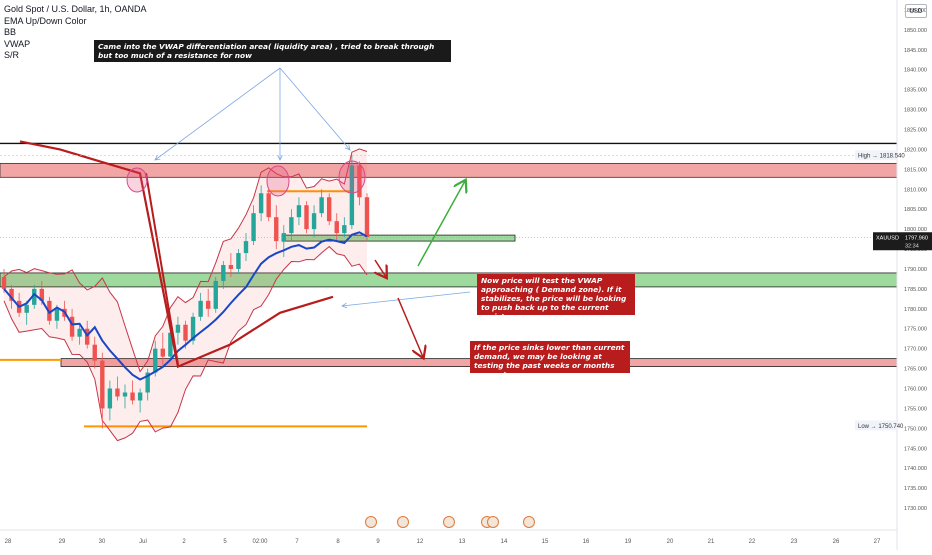 Image resolution: width=932 pixels, height=555 pixels. Describe the element at coordinates (10, 32) in the screenshot. I see `legend-bb: BB` at that location.